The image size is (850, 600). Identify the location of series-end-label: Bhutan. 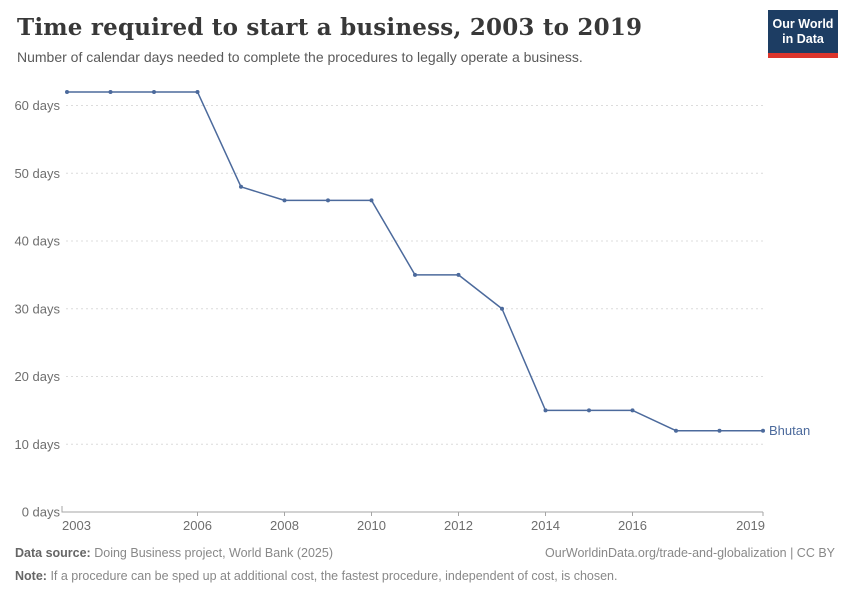
(789, 430).